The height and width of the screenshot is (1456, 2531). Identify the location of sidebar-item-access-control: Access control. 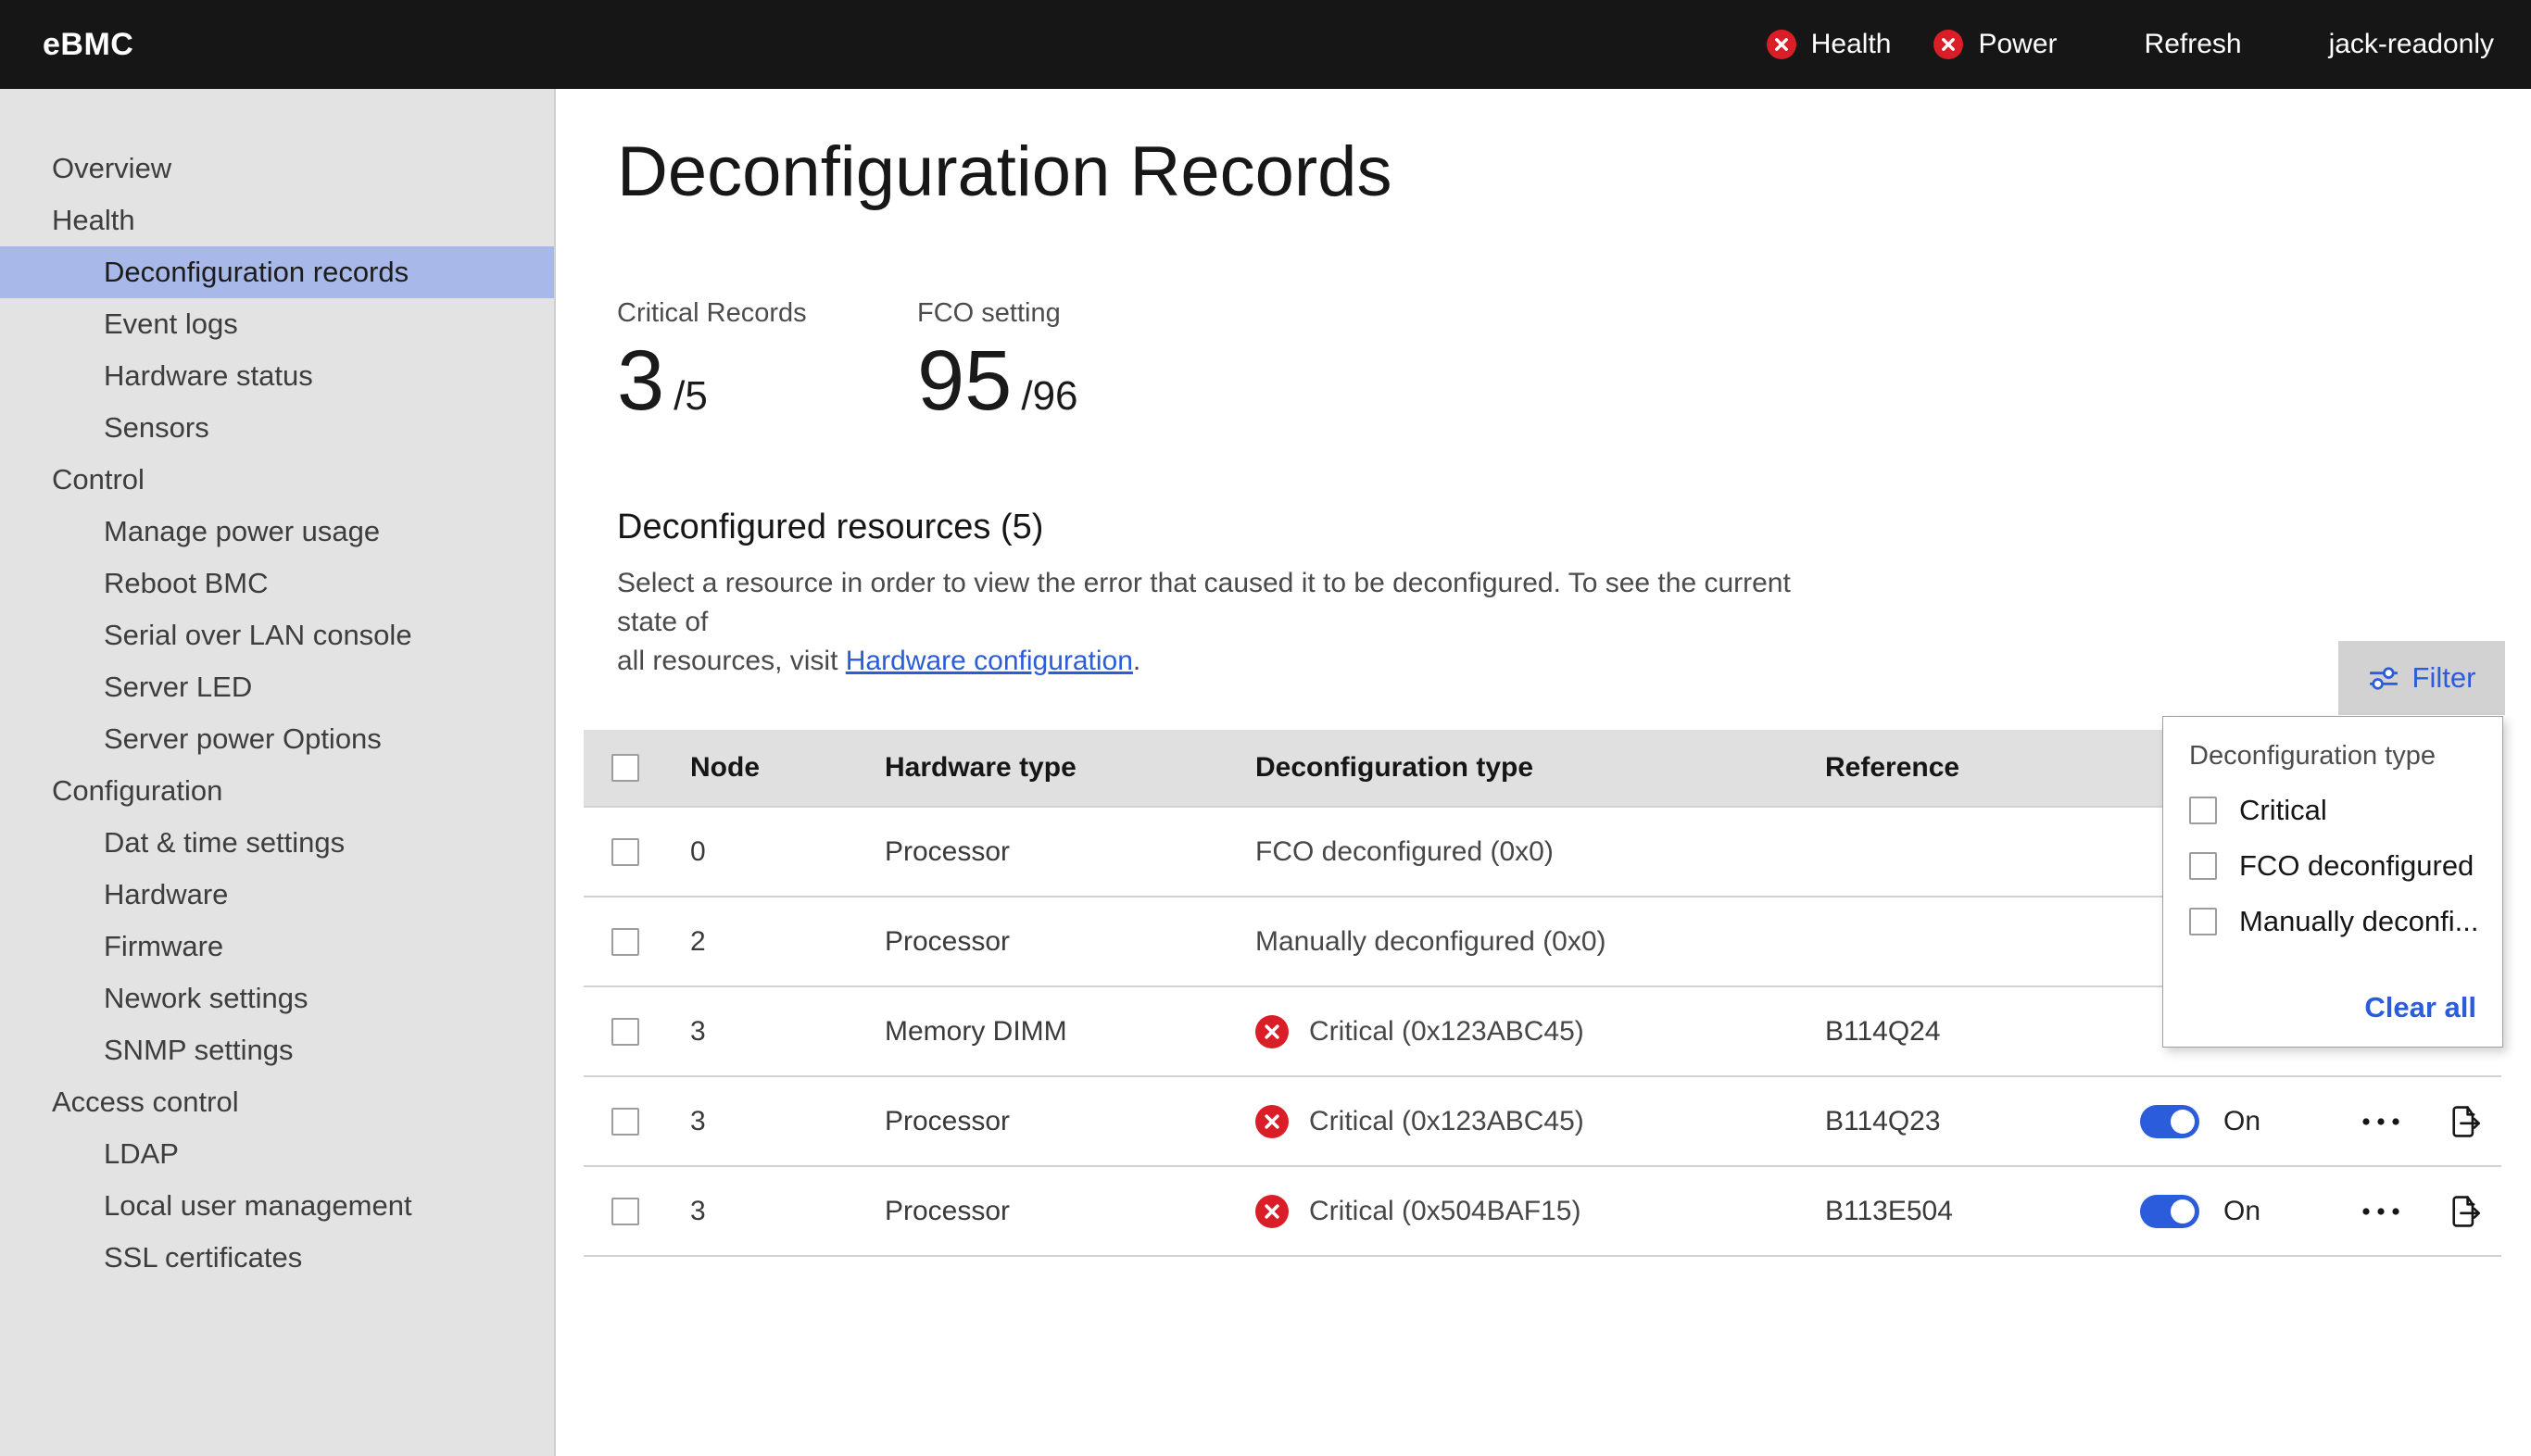
(277, 1102).